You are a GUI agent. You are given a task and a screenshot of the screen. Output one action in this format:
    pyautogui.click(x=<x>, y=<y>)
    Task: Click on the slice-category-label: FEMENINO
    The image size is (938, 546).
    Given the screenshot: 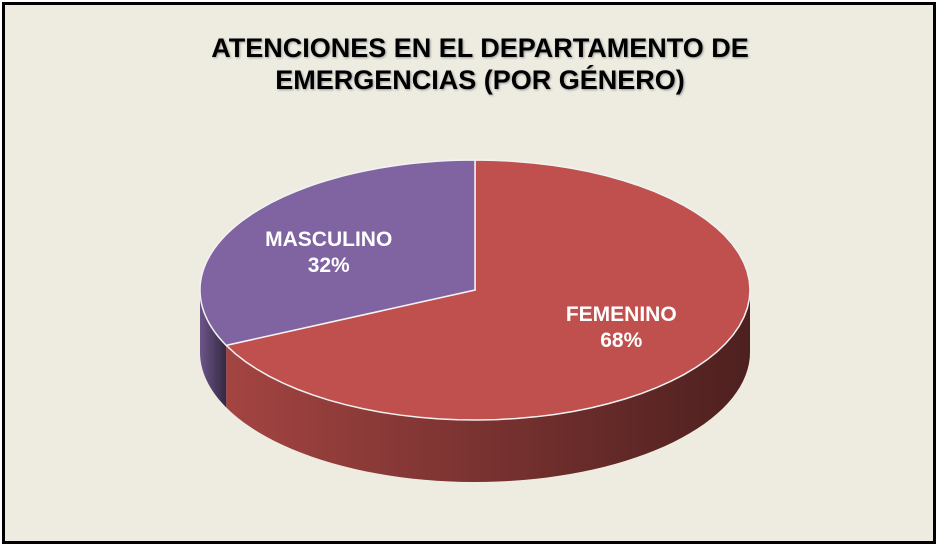 What is the action you would take?
    pyautogui.click(x=621, y=314)
    